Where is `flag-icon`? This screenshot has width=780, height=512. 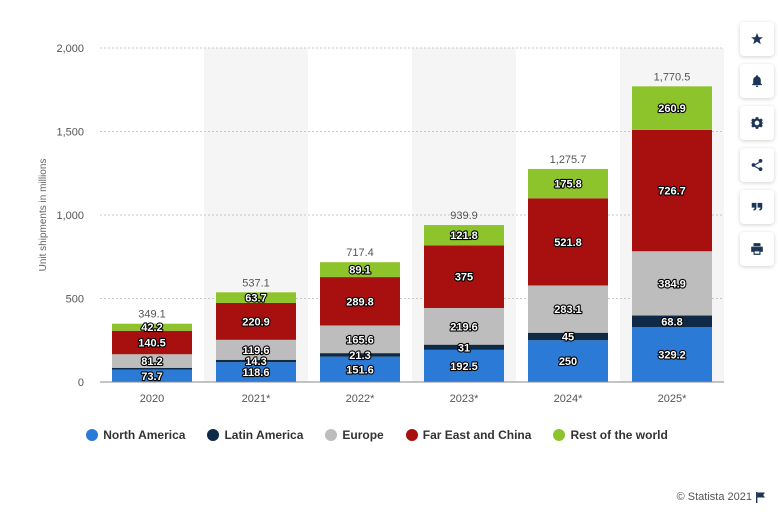
flag-icon is located at coordinates (760, 497).